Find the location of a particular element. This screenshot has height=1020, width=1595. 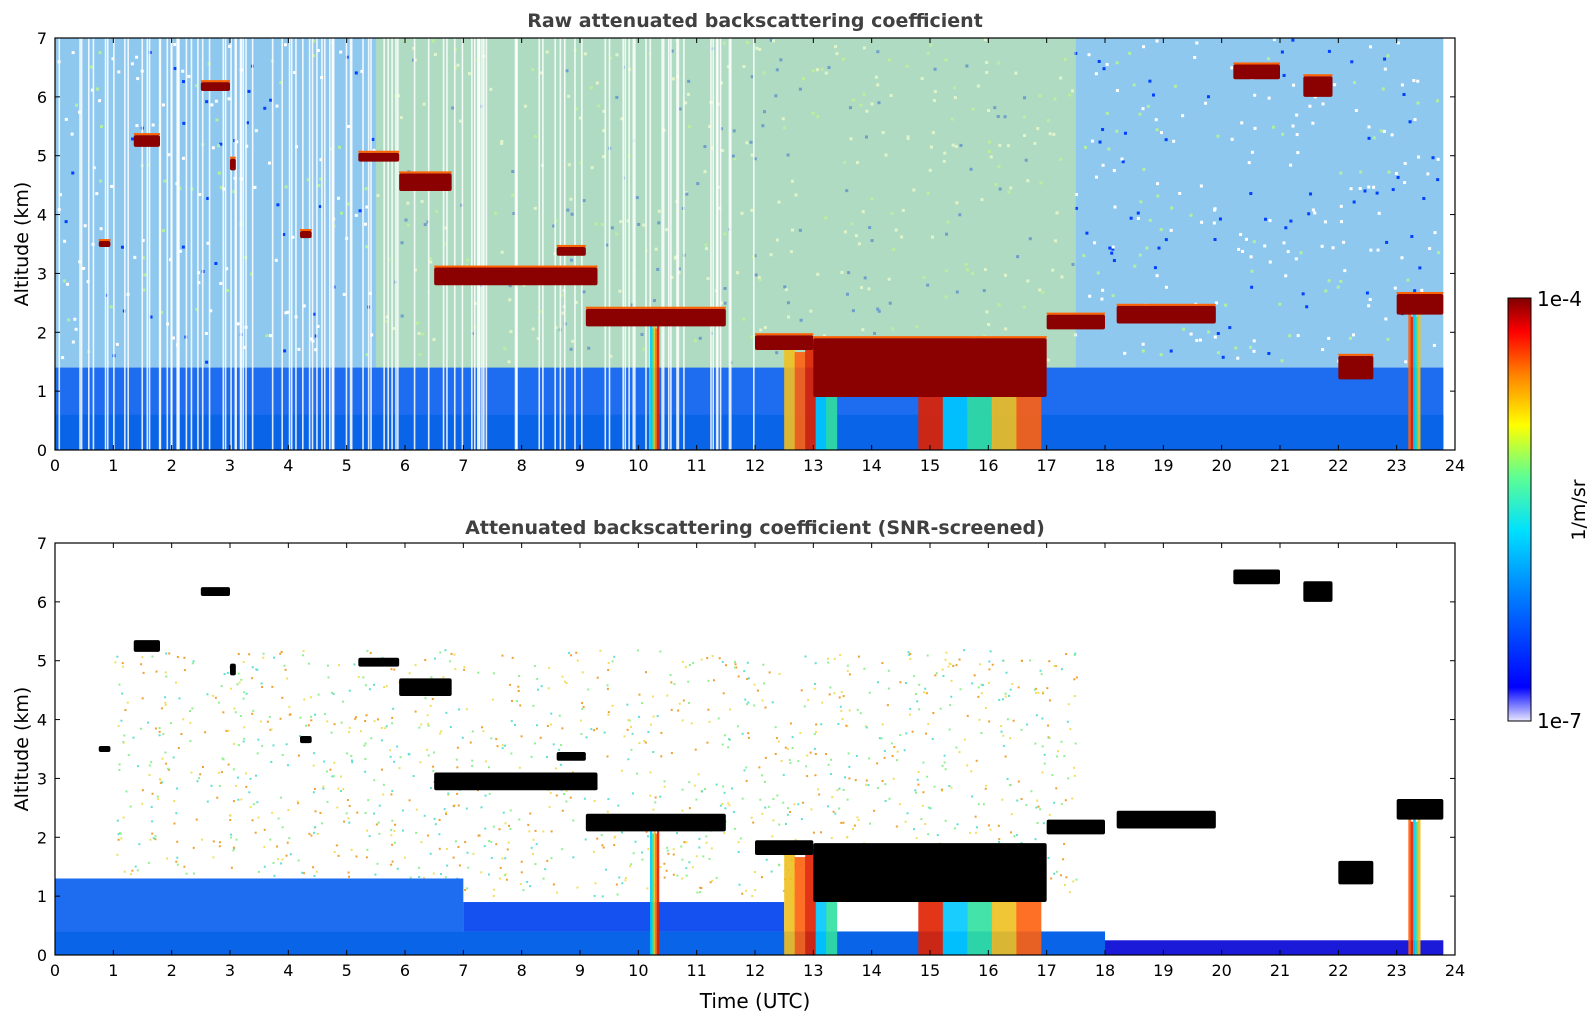

cloud-edge is located at coordinates (104, 240).